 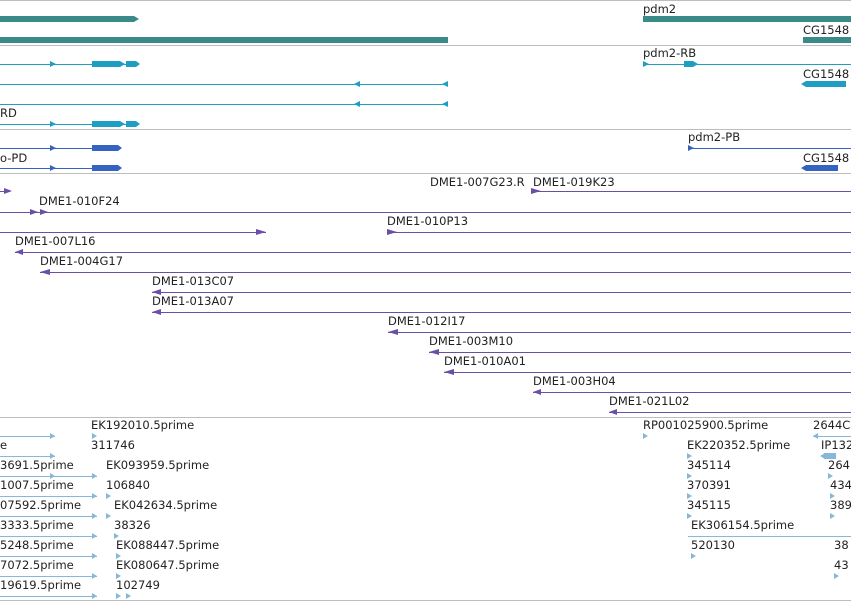 I want to click on gene-feature-pdm2, so click(x=747, y=19).